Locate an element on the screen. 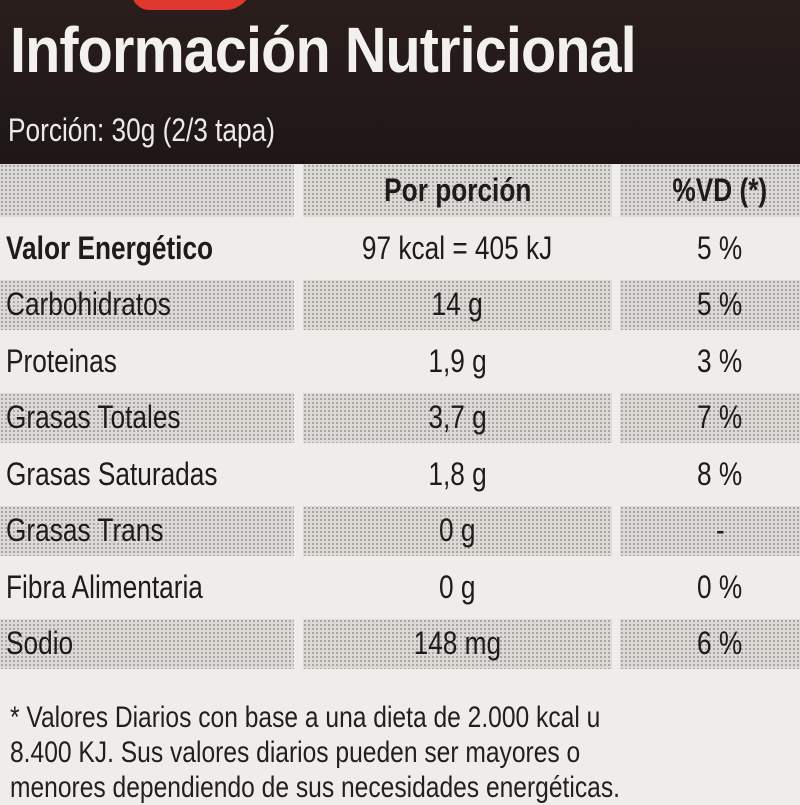 This screenshot has width=800, height=805. per-serving-value: 97 kcal = 405 kJ is located at coordinates (457, 247).